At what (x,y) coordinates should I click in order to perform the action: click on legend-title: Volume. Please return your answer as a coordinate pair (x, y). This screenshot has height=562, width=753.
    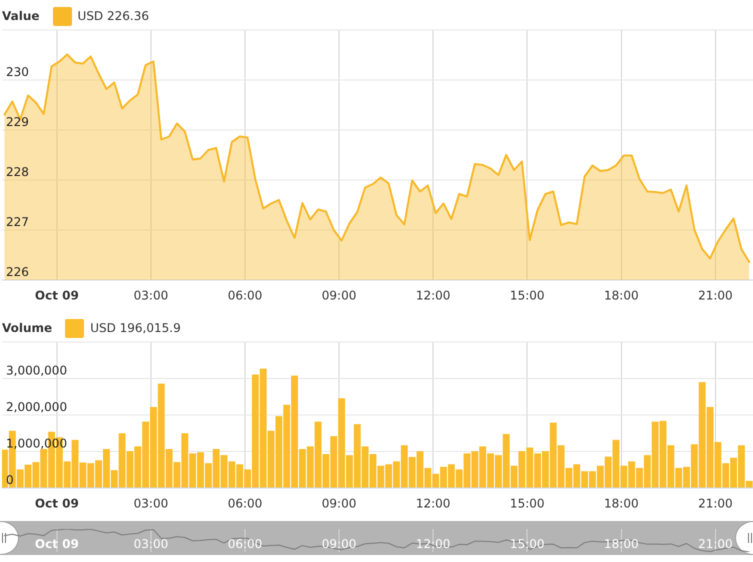
    Looking at the image, I should click on (27, 328).